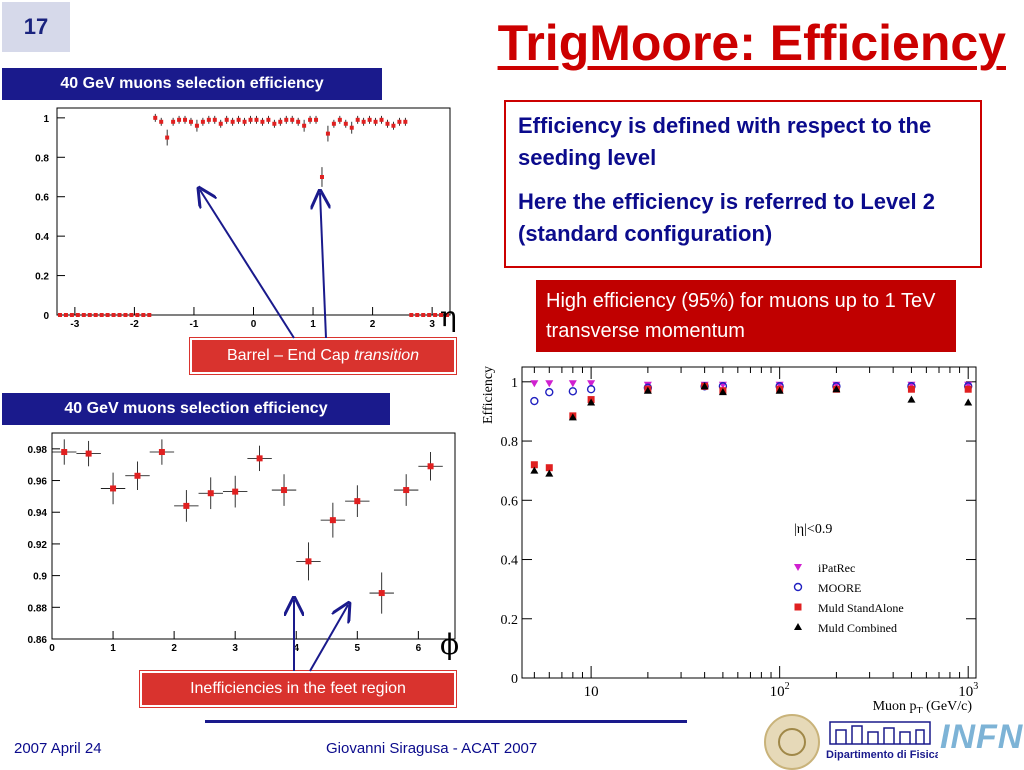 This screenshot has height=770, width=1024. What do you see at coordinates (488, 395) in the screenshot?
I see `plot3-ylabel: Efficiency` at bounding box center [488, 395].